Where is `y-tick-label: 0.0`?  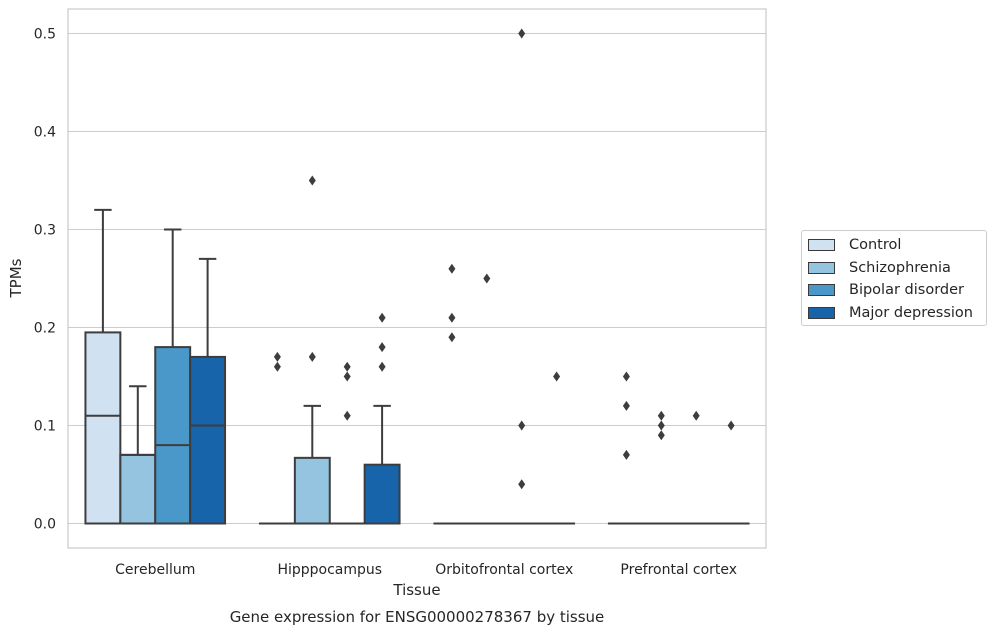 y-tick-label: 0.0 is located at coordinates (45, 525).